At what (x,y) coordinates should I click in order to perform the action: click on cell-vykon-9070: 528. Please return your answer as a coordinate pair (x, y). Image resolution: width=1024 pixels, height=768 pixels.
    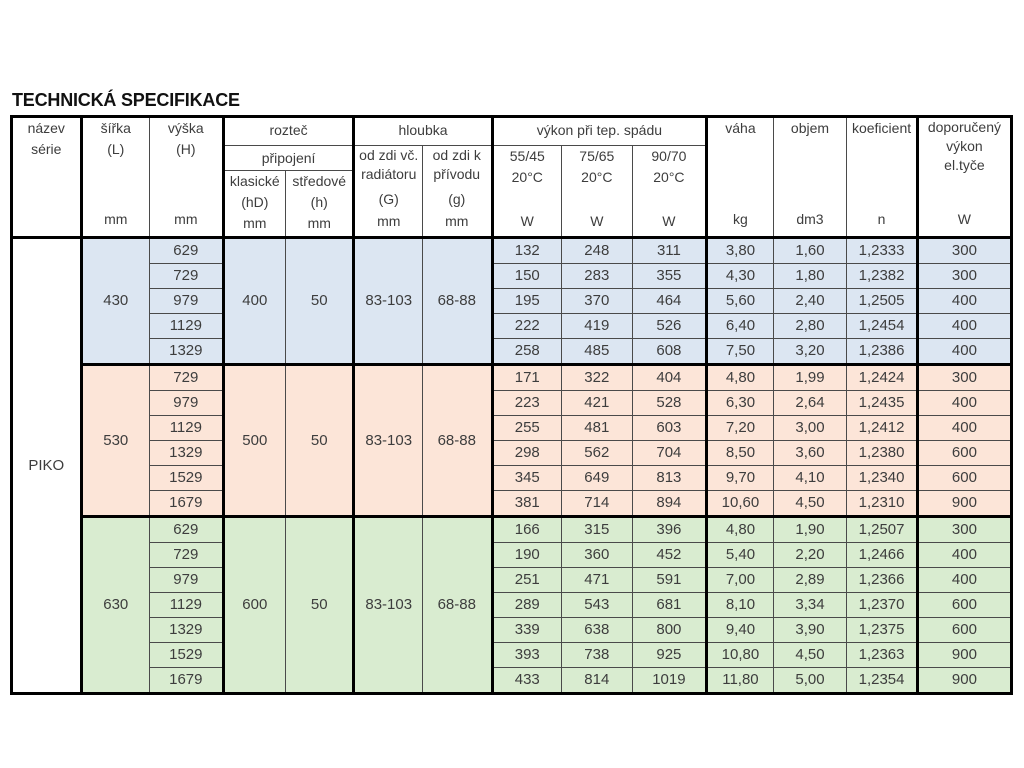
    Looking at the image, I should click on (670, 403).